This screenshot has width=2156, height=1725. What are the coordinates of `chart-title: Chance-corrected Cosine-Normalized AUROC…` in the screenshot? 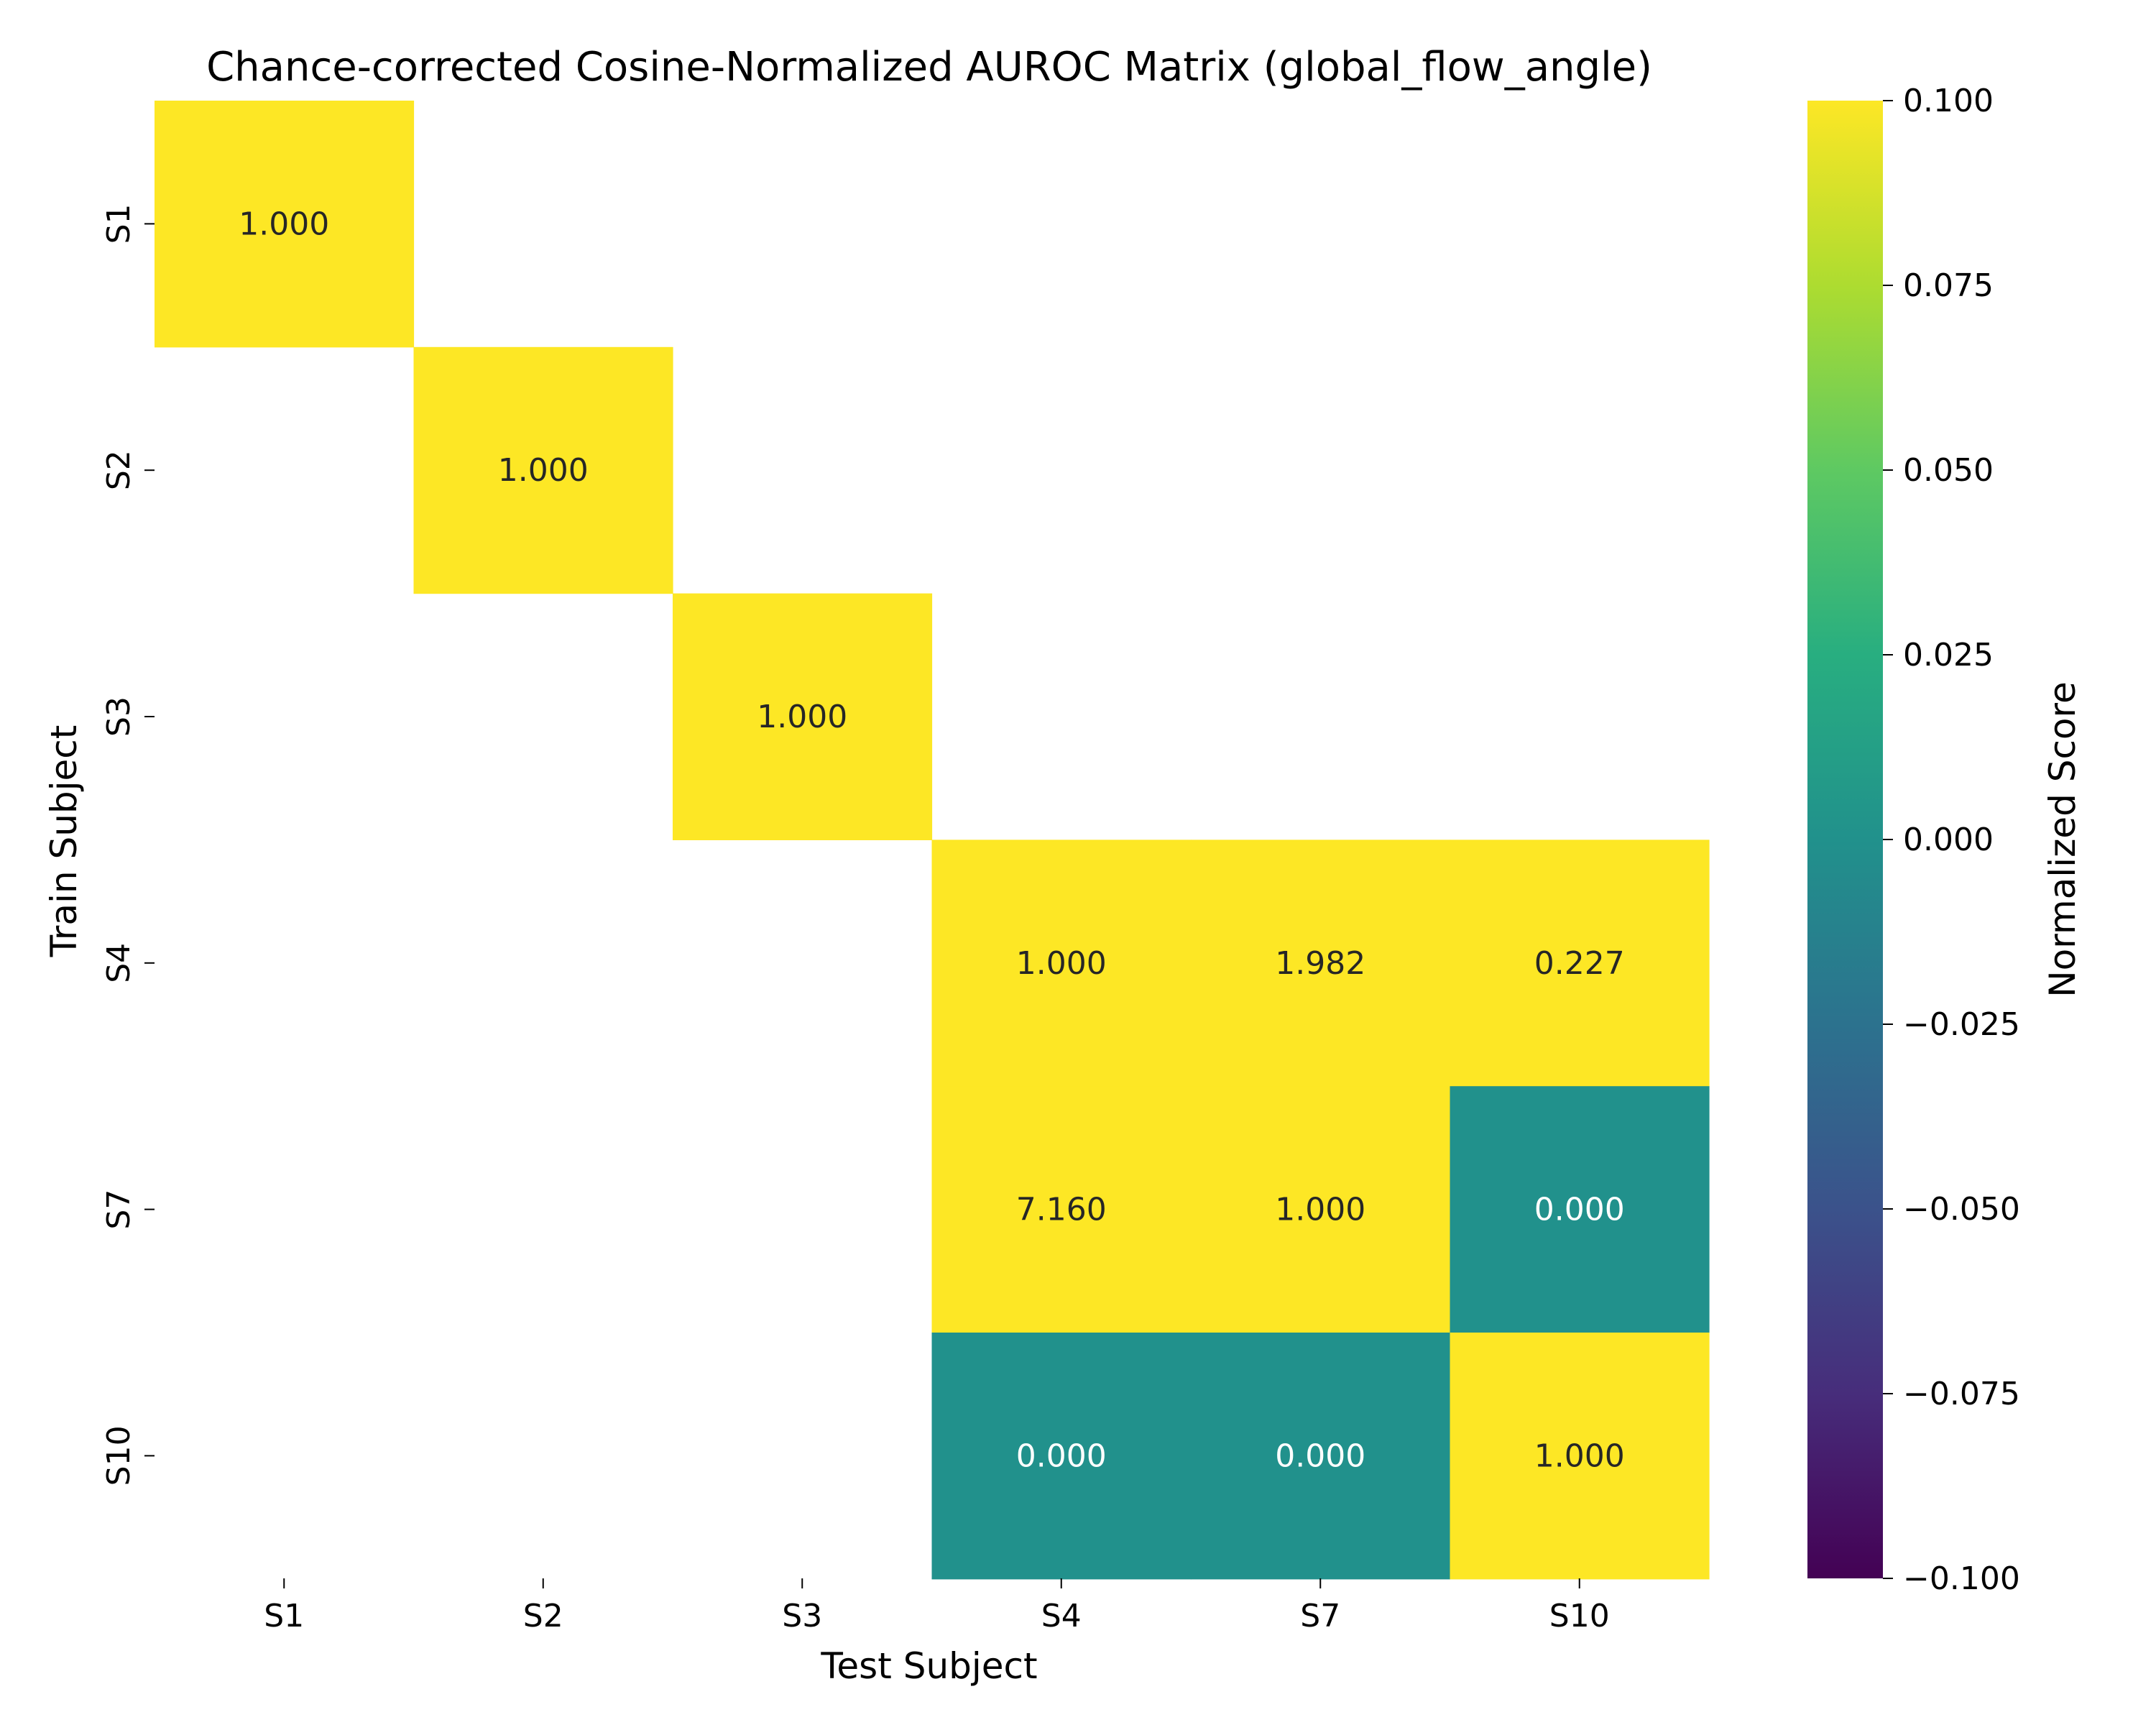 It's located at (929, 67).